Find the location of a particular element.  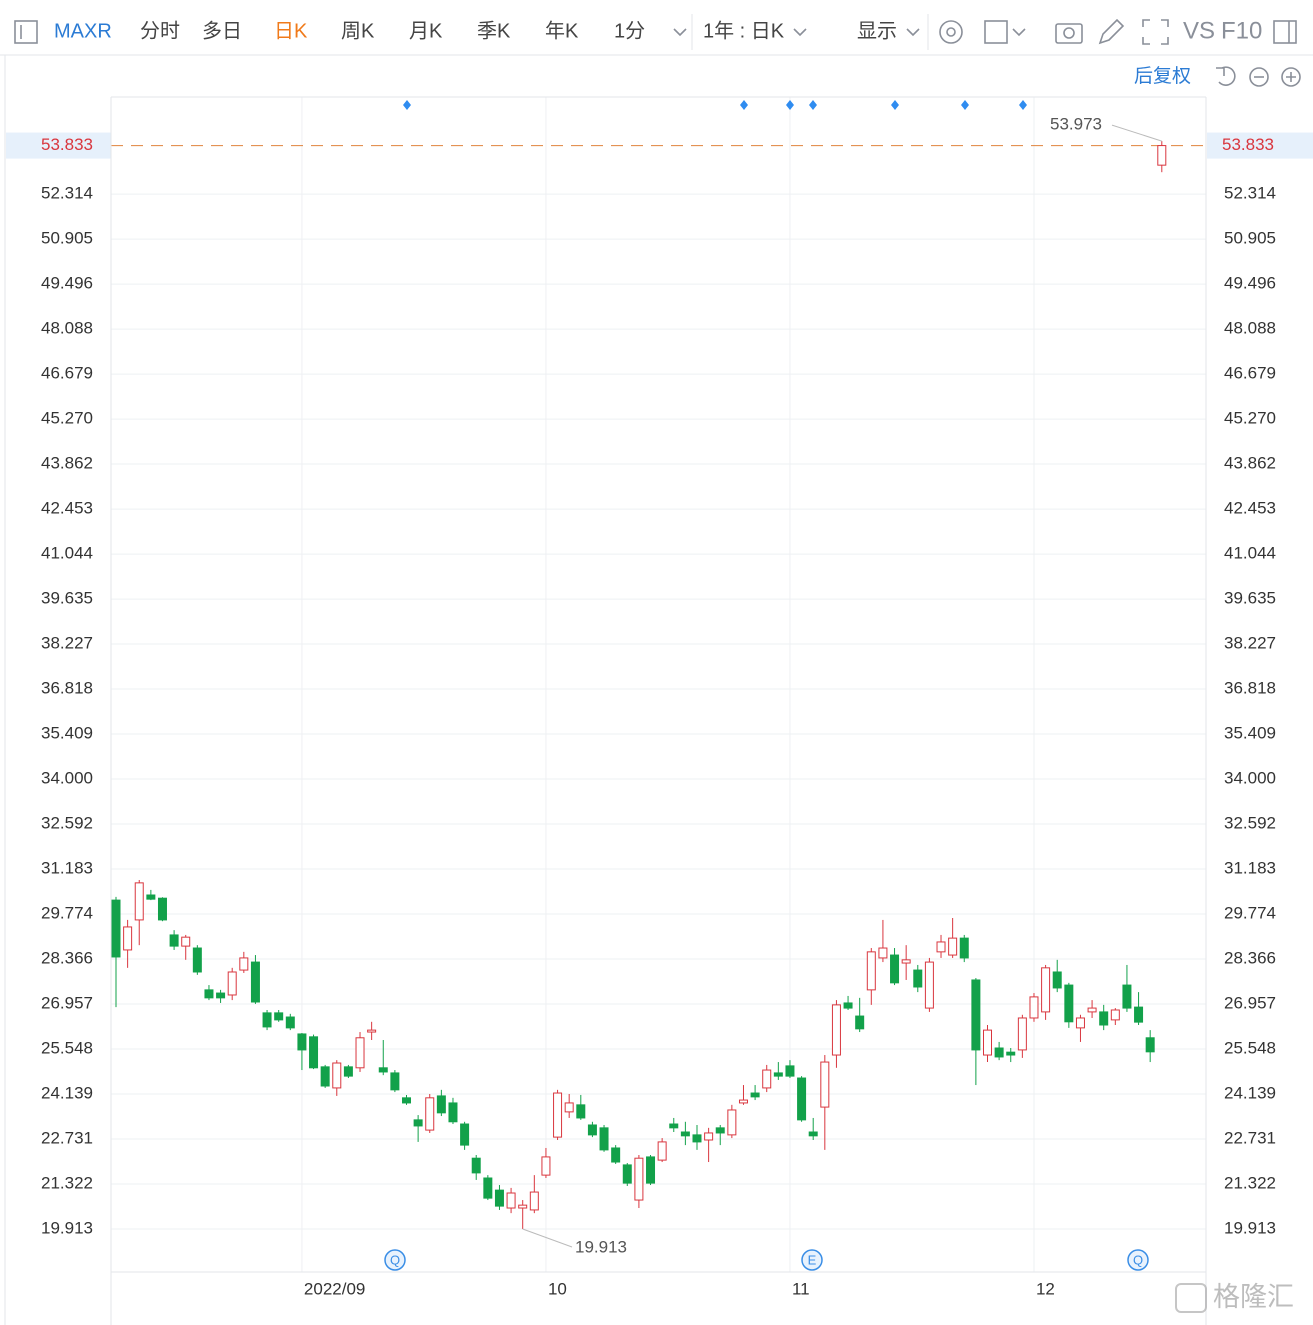

tab: 分时 is located at coordinates (160, 30).